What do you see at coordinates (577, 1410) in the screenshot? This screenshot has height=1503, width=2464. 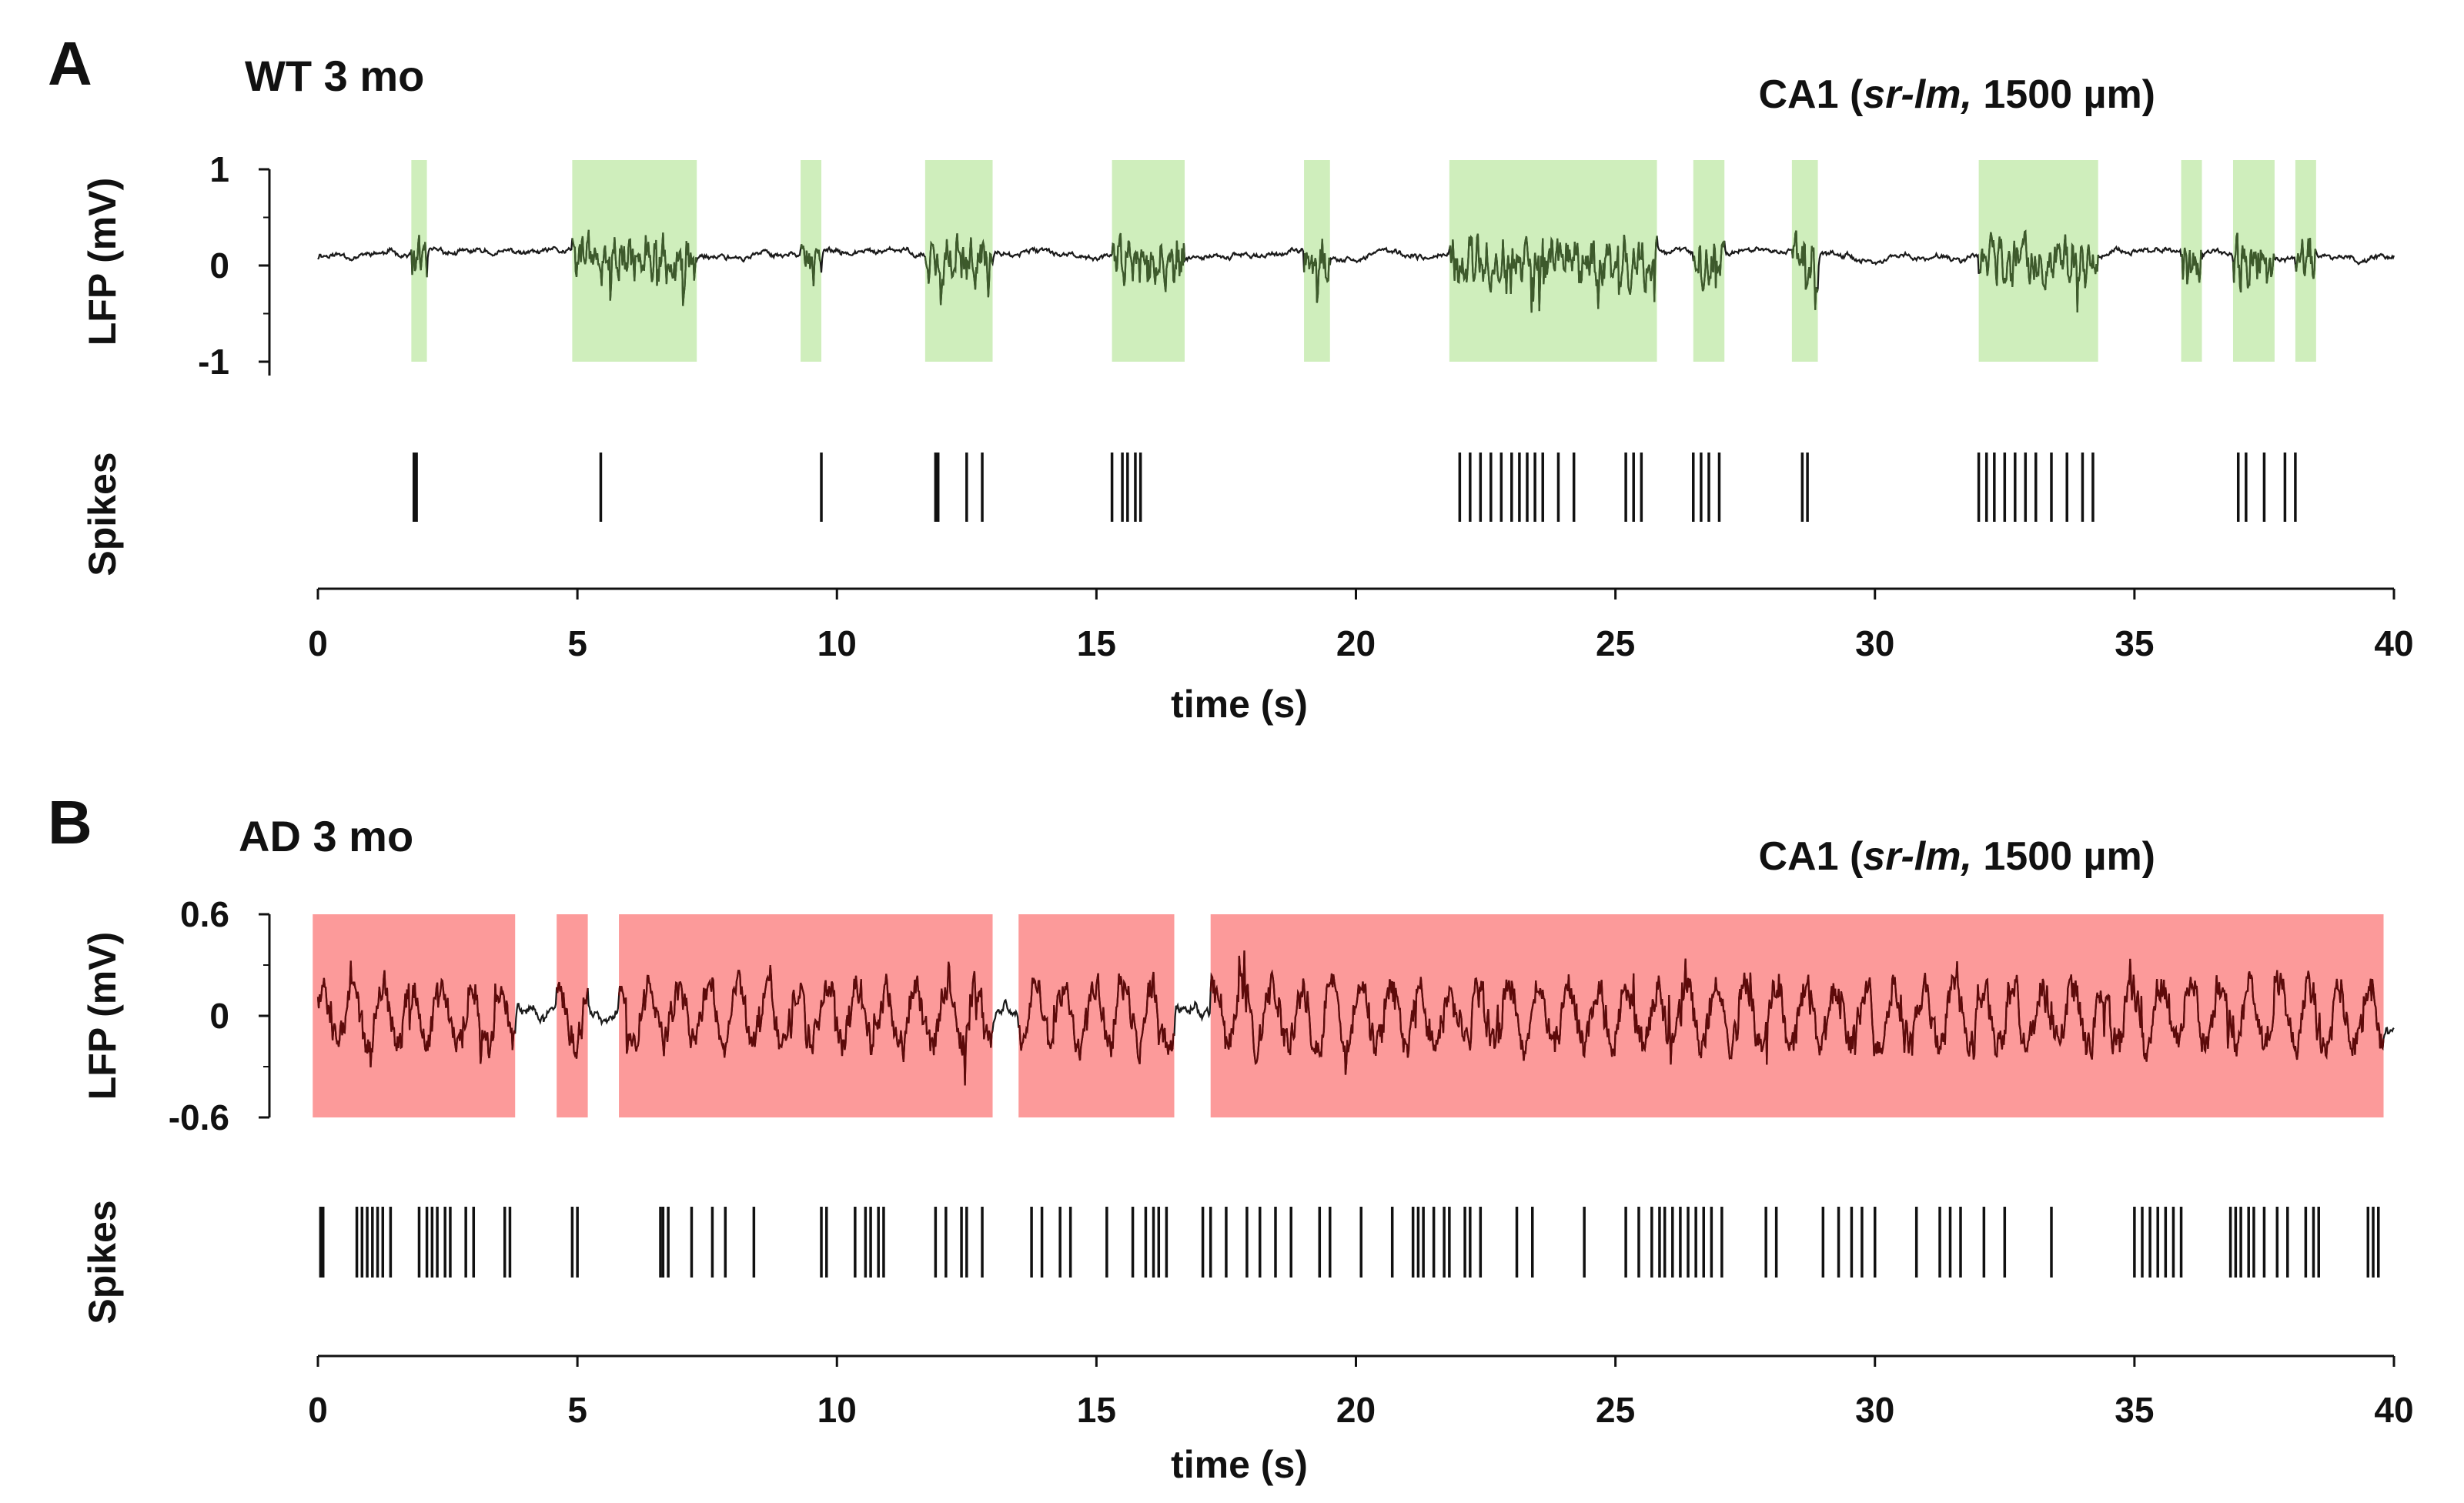 I see `panel-b-x-tick-label-1: 5` at bounding box center [577, 1410].